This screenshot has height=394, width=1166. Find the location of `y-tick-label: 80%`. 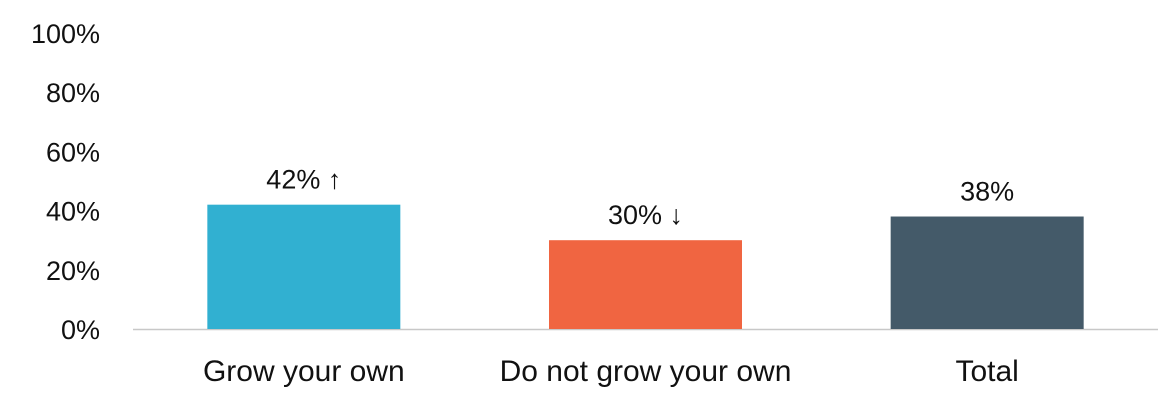

y-tick-label: 80% is located at coordinates (73, 93).